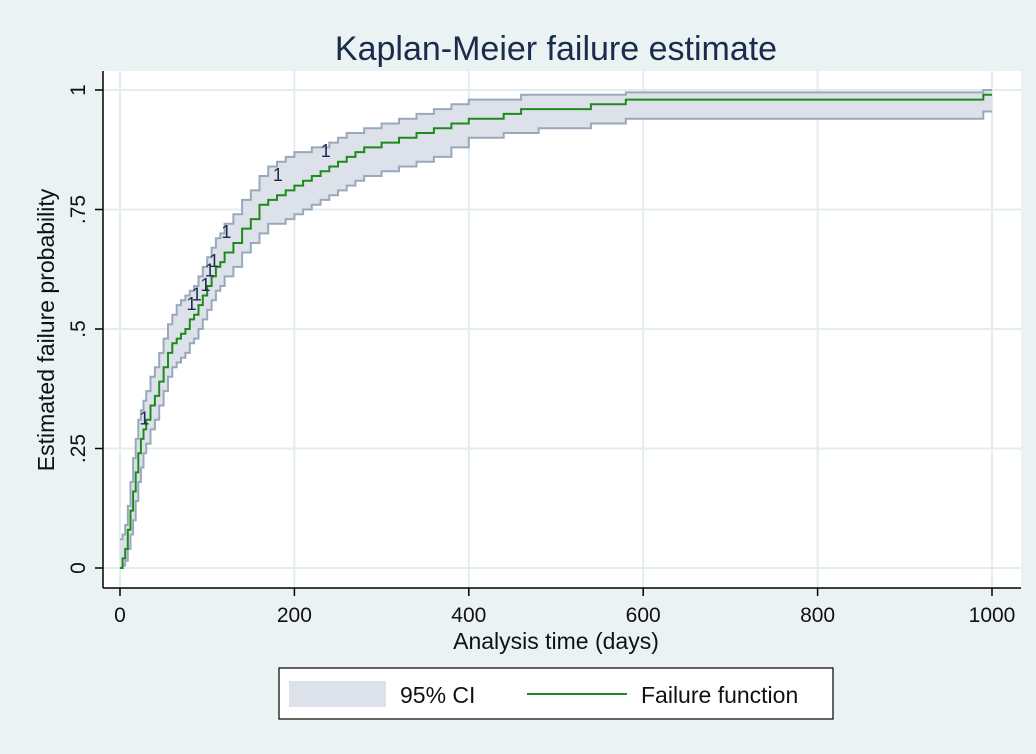 The width and height of the screenshot is (1036, 754). Describe the element at coordinates (144, 419) in the screenshot. I see `censor-mark-0: 1` at that location.